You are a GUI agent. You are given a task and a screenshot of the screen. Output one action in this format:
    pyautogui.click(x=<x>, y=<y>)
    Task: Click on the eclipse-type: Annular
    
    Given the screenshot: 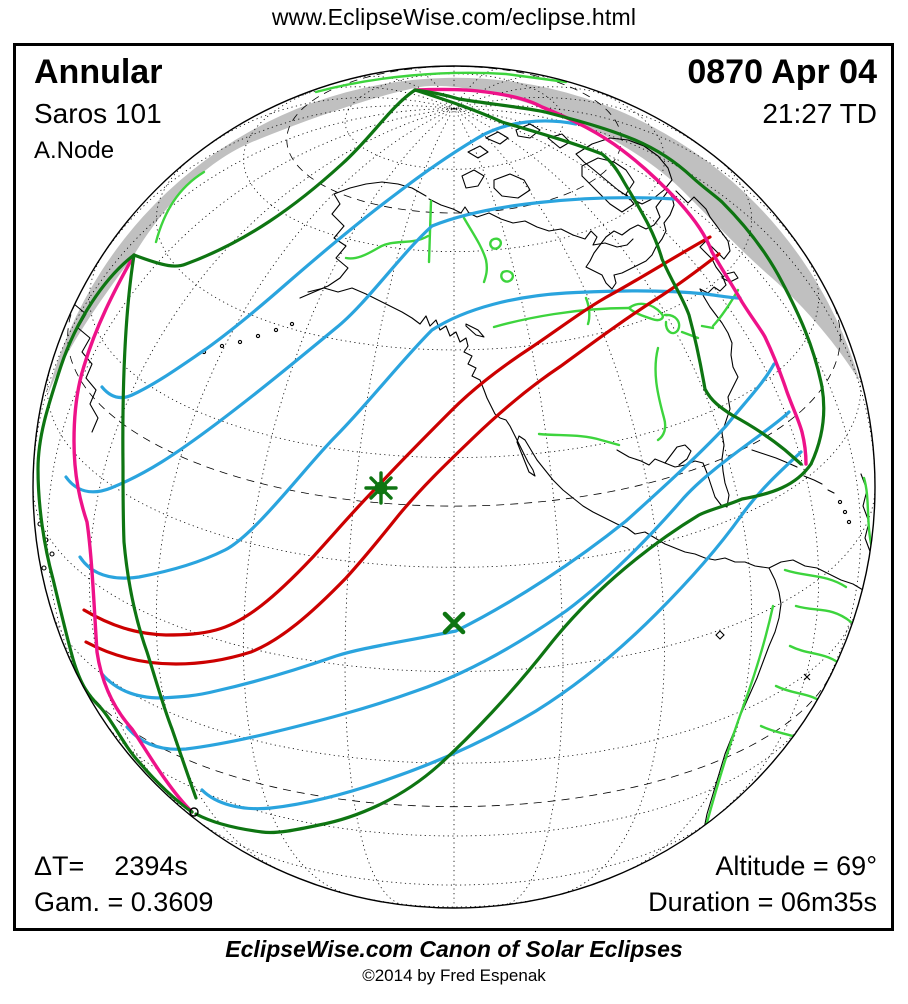 What is the action you would take?
    pyautogui.click(x=98, y=72)
    